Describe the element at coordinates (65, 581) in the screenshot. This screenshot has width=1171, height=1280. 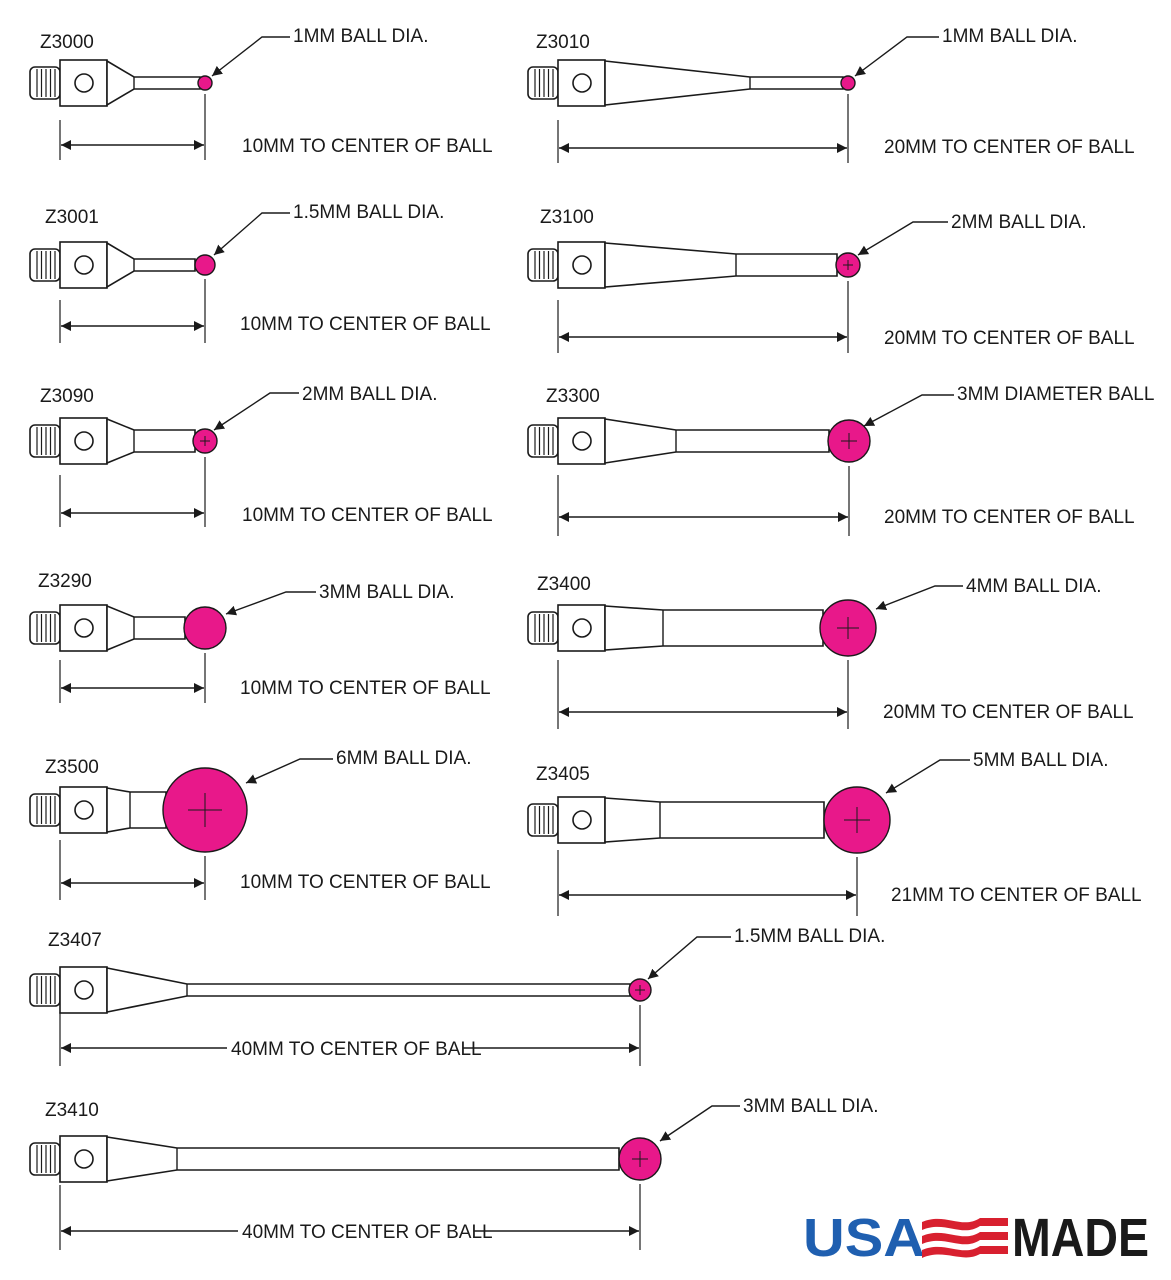
I see `model-label: Z3290` at that location.